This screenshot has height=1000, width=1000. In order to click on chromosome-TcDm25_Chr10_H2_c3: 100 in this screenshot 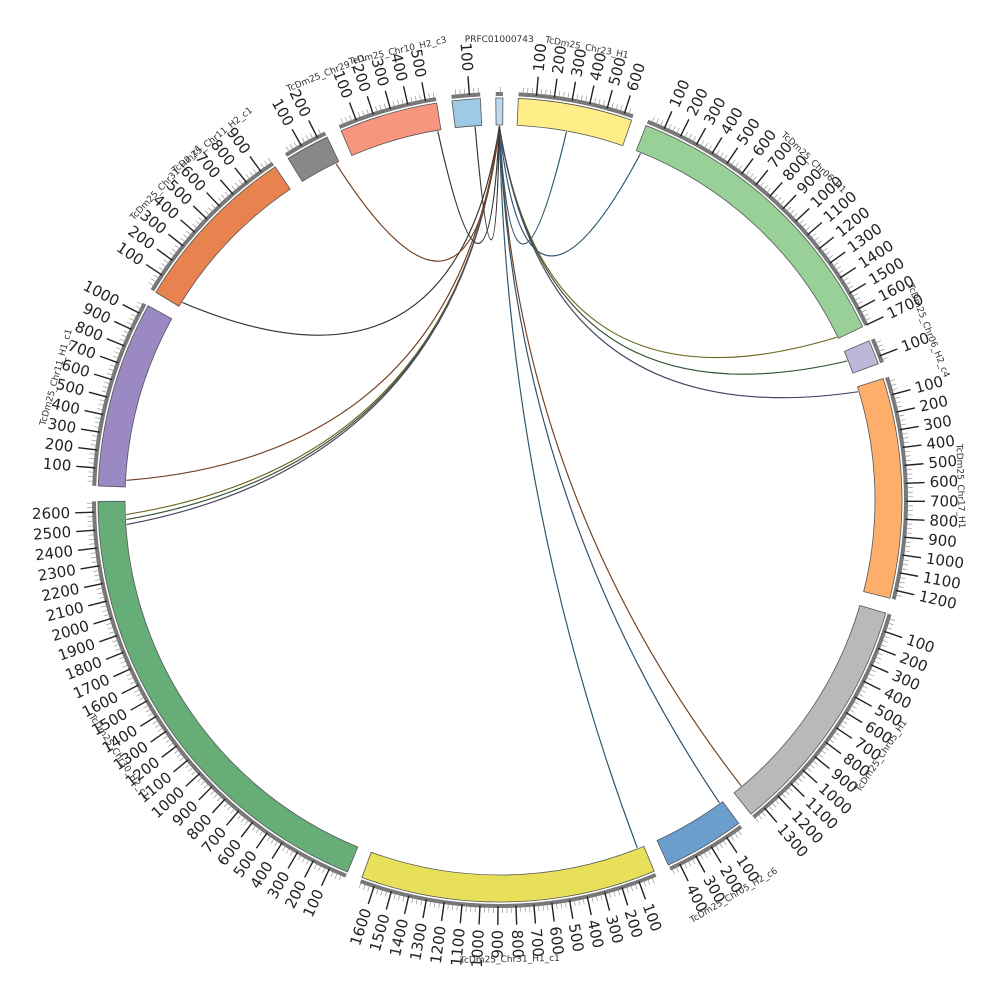, I will do `click(467, 85)`.